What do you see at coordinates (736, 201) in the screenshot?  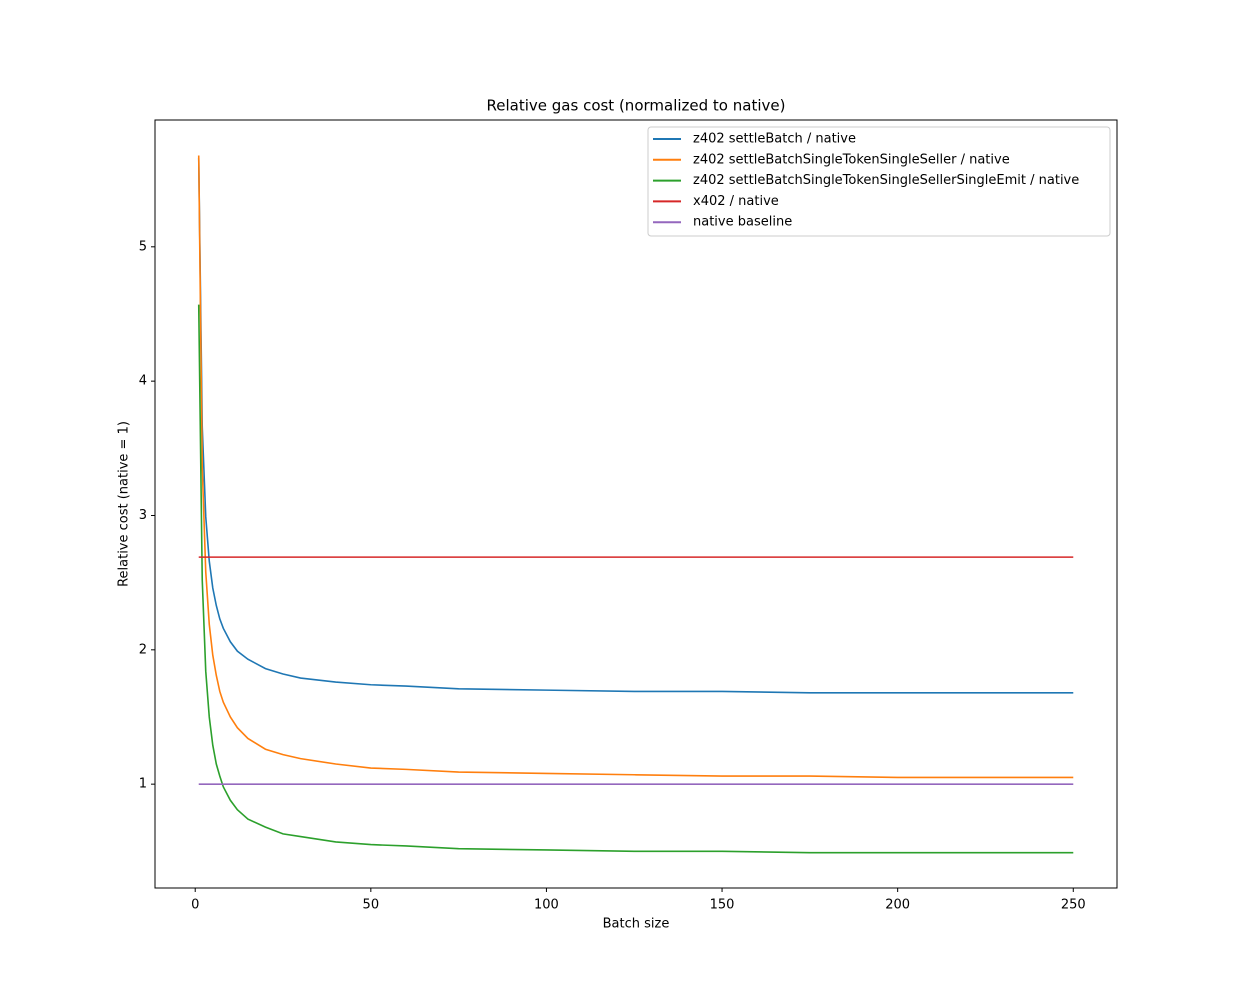 I see `legend-label: x402 / native` at bounding box center [736, 201].